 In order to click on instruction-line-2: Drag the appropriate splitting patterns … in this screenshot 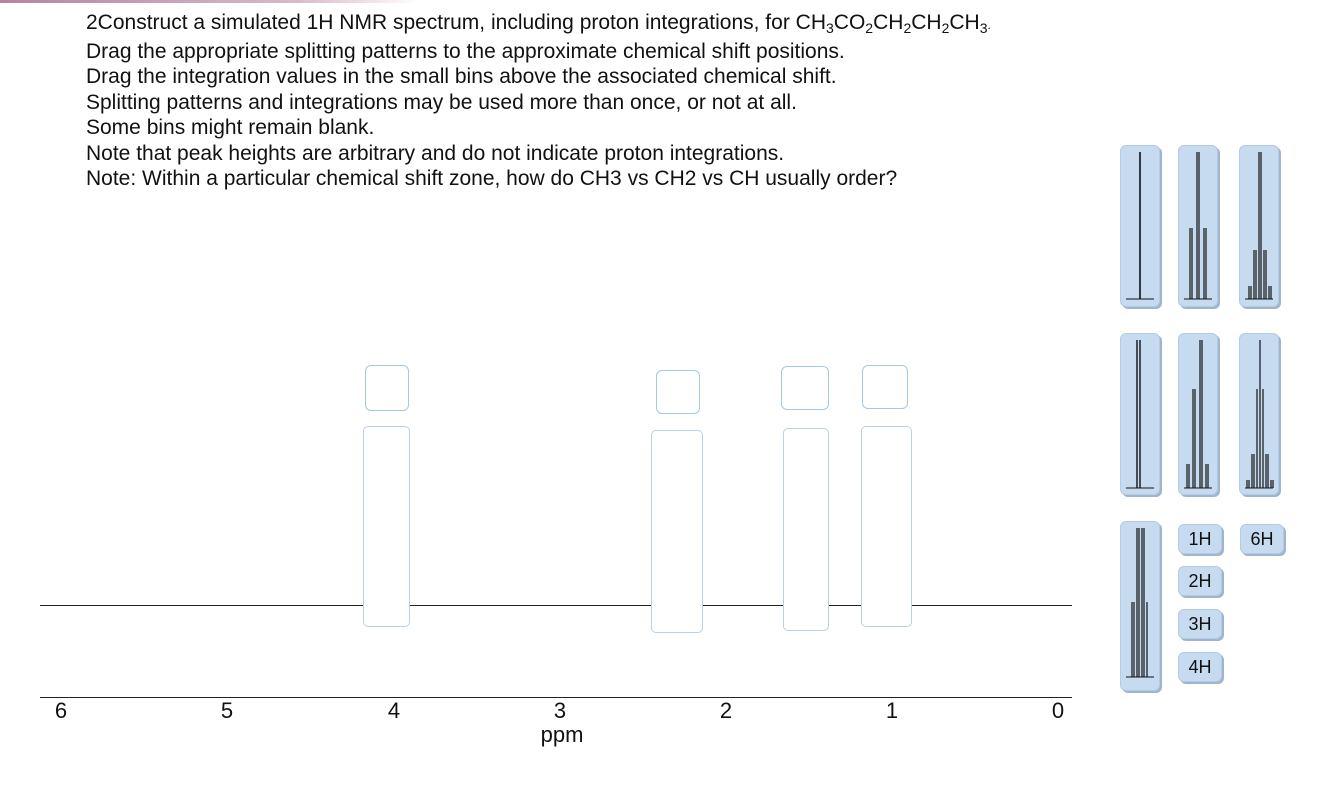, I will do `click(465, 51)`.